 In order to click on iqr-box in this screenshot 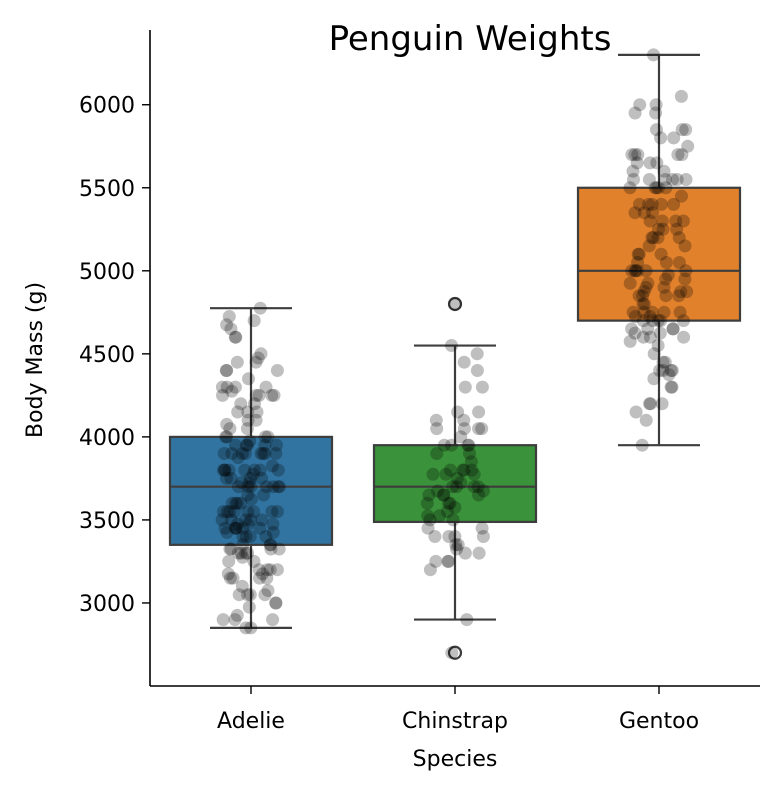, I will do `click(455, 484)`.